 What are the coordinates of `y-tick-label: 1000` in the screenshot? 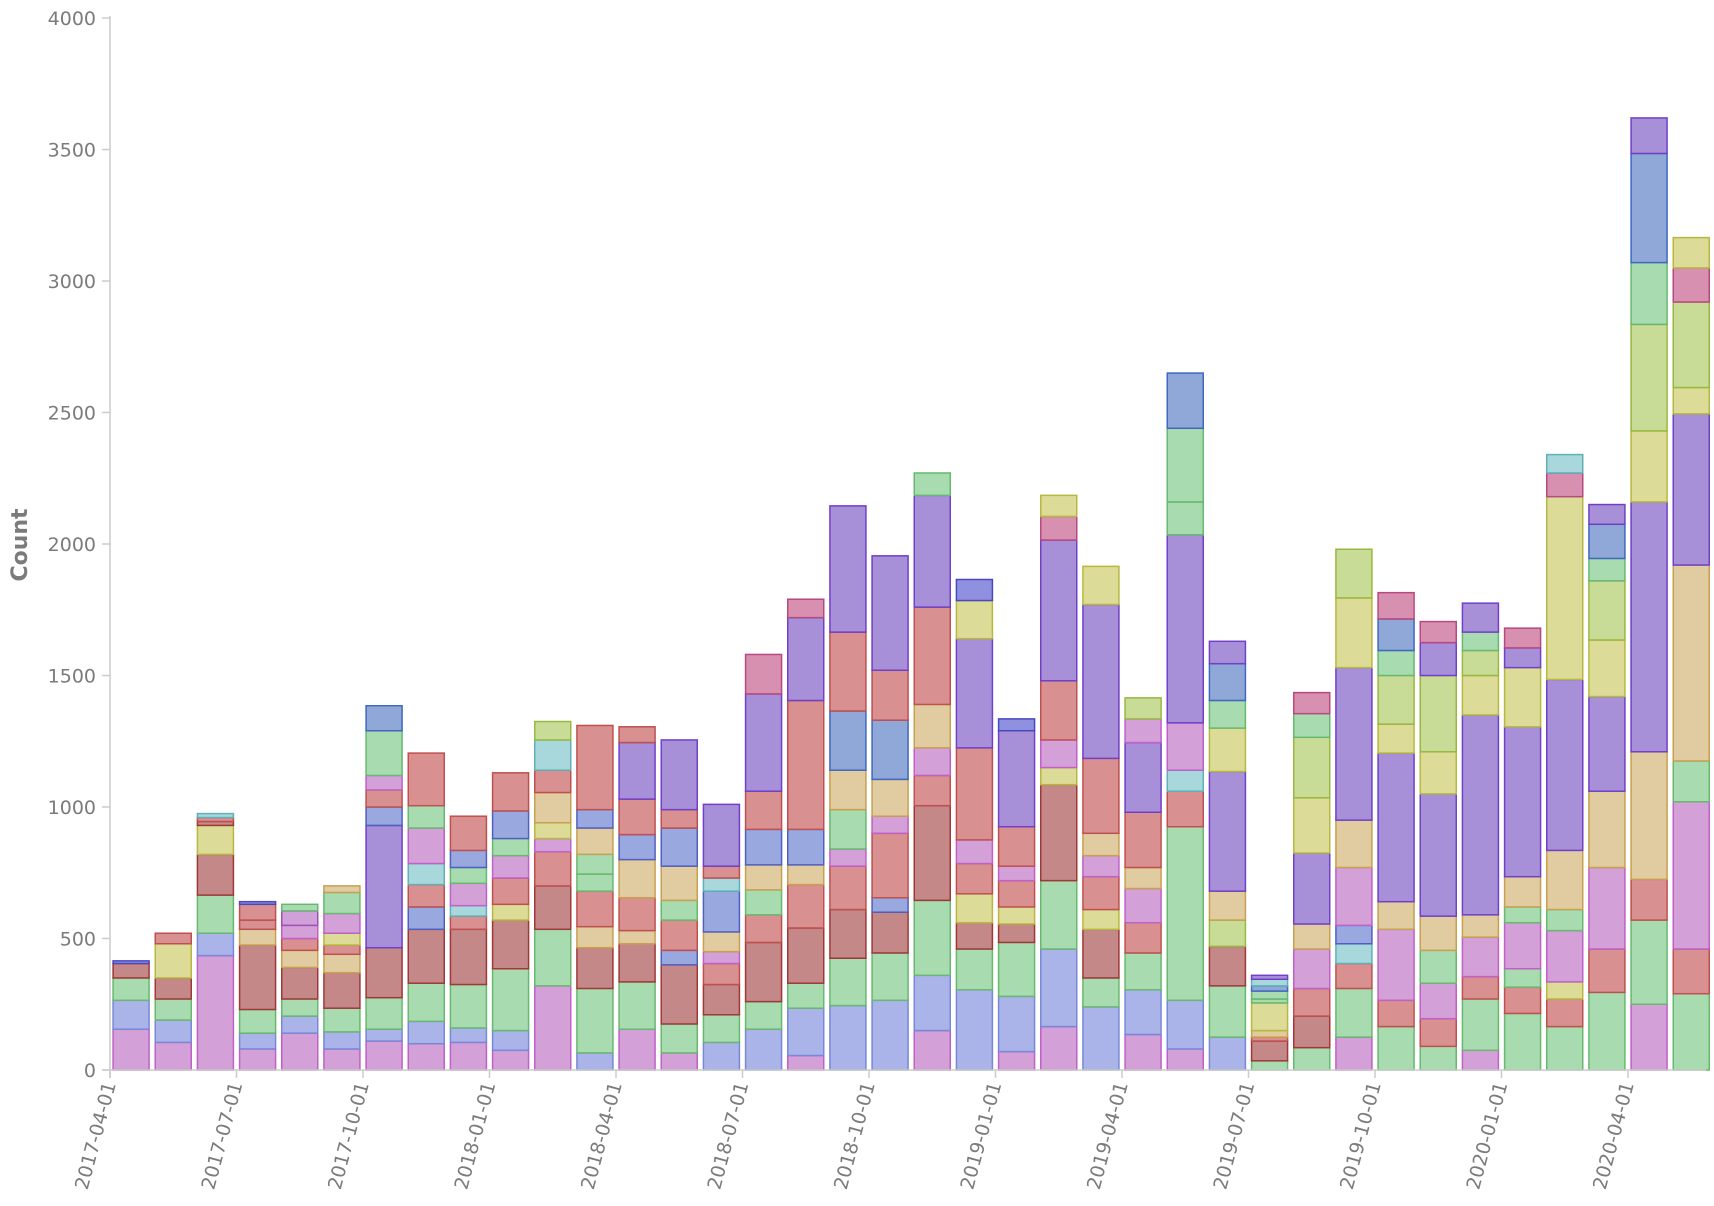 It's located at (72, 808).